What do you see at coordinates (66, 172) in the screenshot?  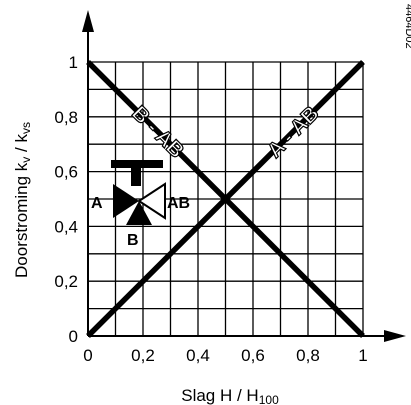 I see `y-tick-label: 0,6` at bounding box center [66, 172].